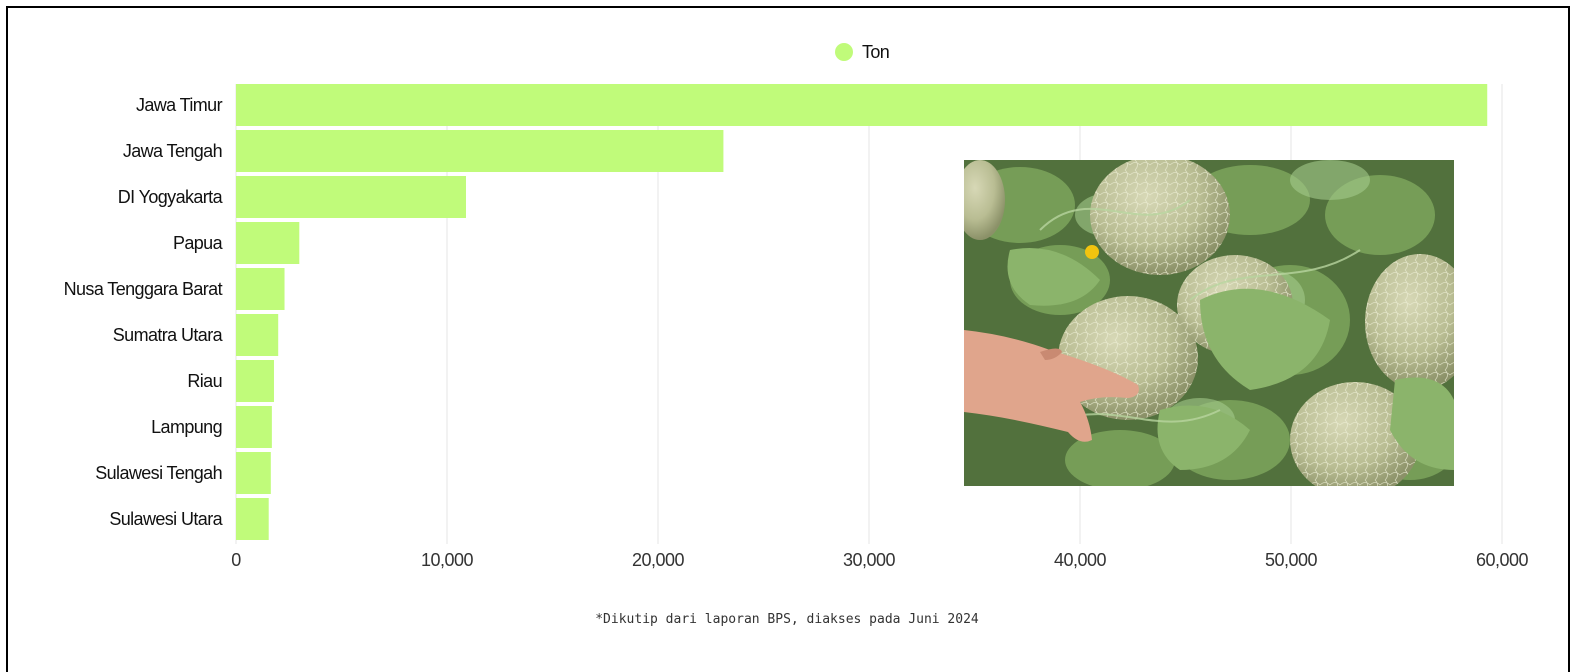  What do you see at coordinates (844, 52) in the screenshot?
I see `legend-swatch` at bounding box center [844, 52].